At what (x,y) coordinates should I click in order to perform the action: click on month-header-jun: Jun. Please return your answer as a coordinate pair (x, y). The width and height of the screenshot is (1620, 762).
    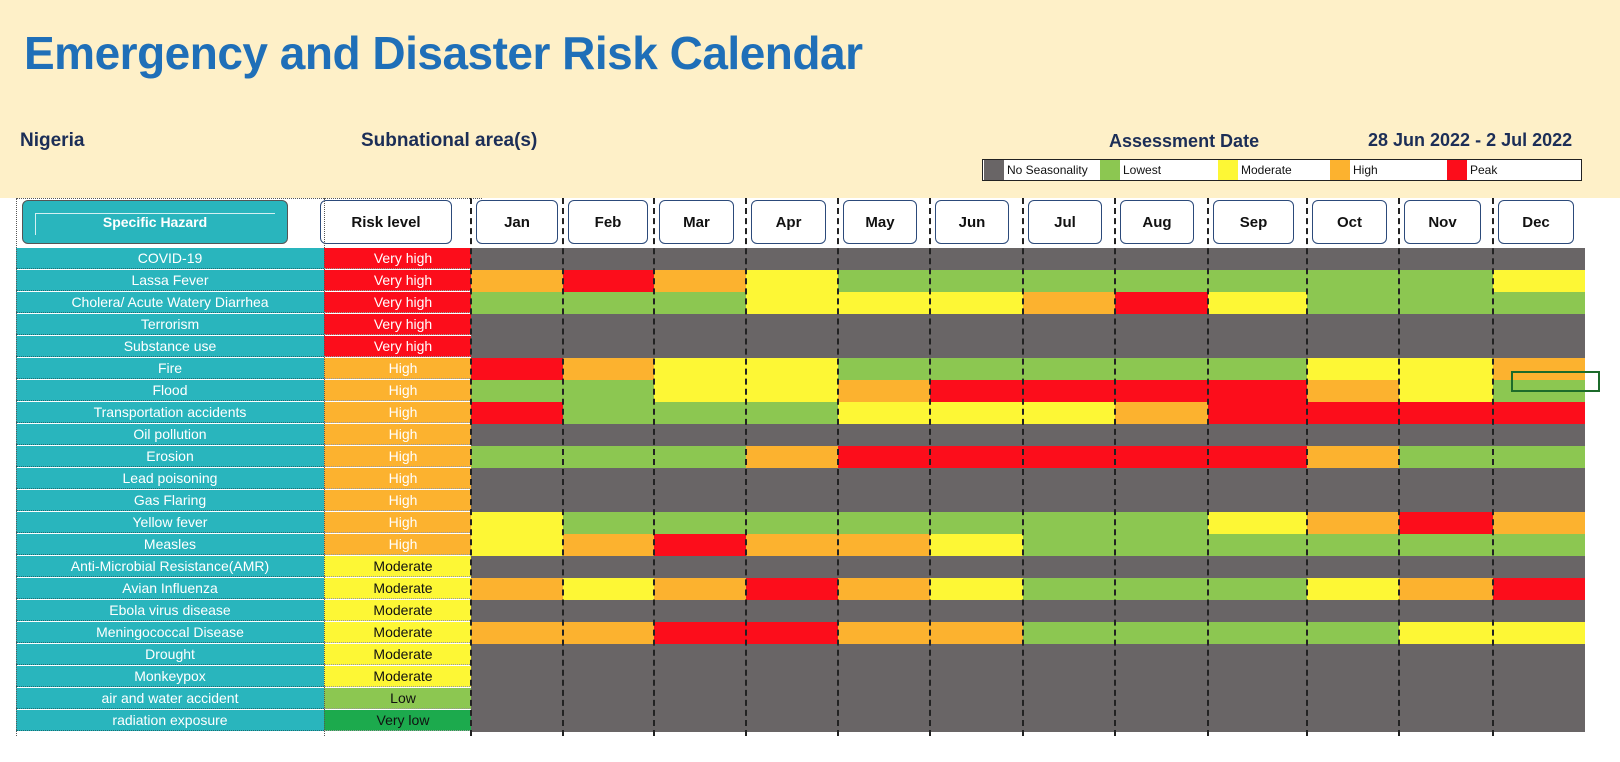
    Looking at the image, I should click on (972, 222).